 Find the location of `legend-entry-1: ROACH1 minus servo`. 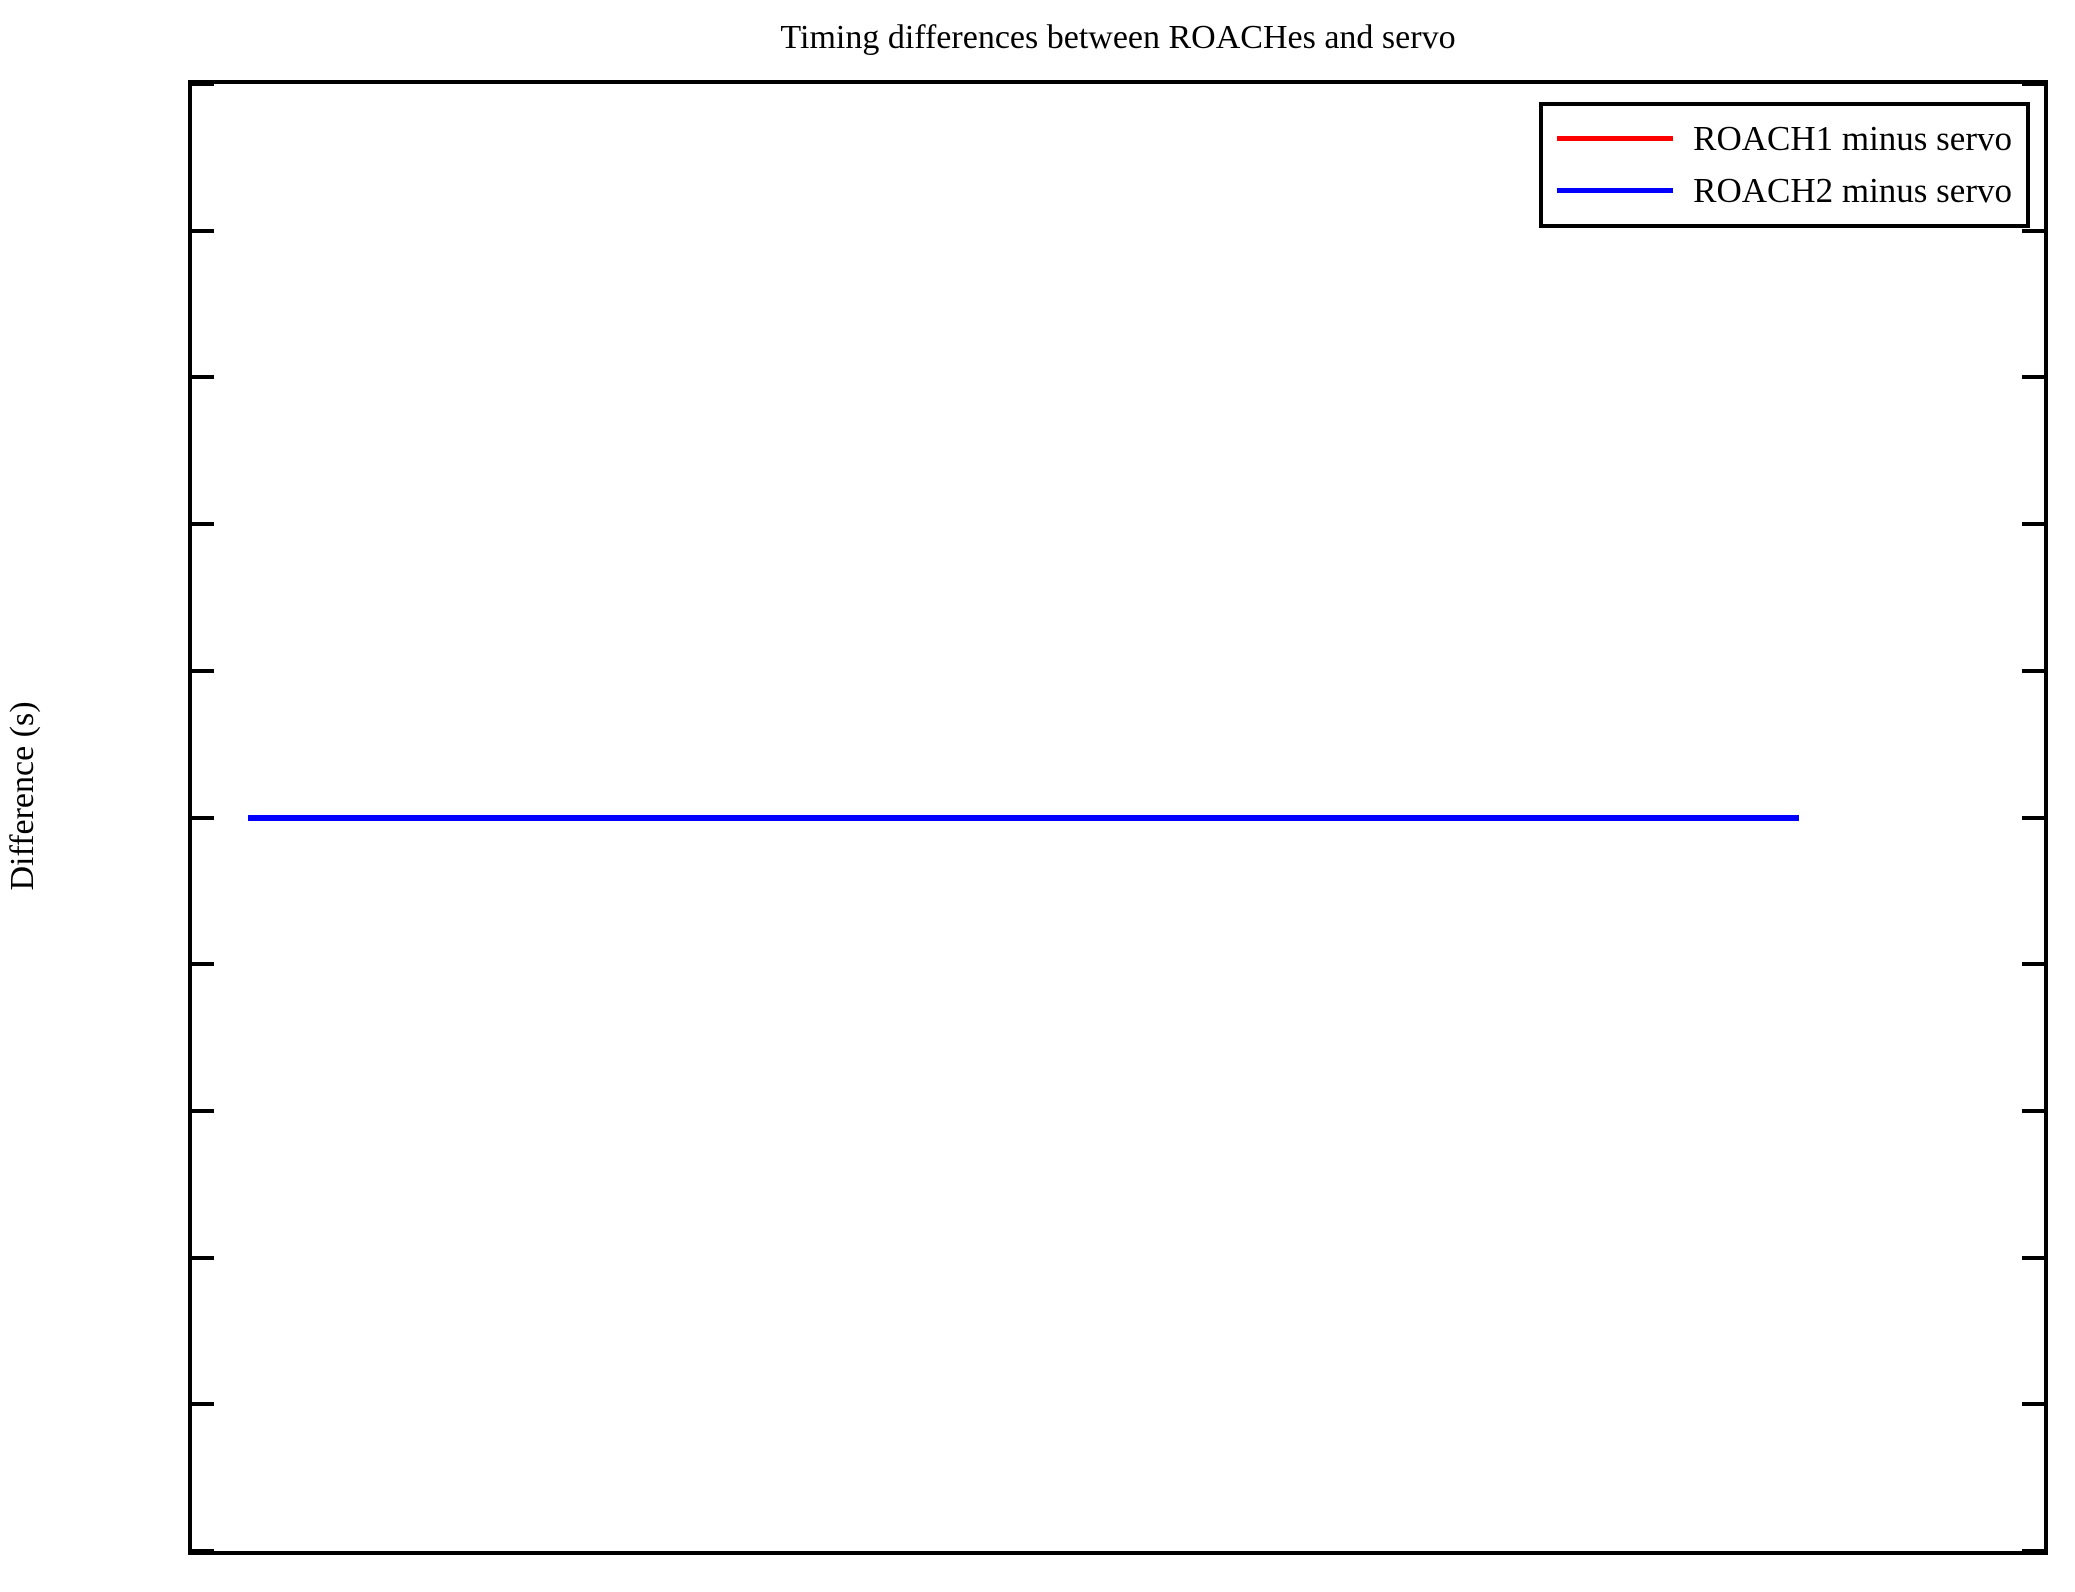

legend-entry-1: ROACH1 minus servo is located at coordinates (1784, 138).